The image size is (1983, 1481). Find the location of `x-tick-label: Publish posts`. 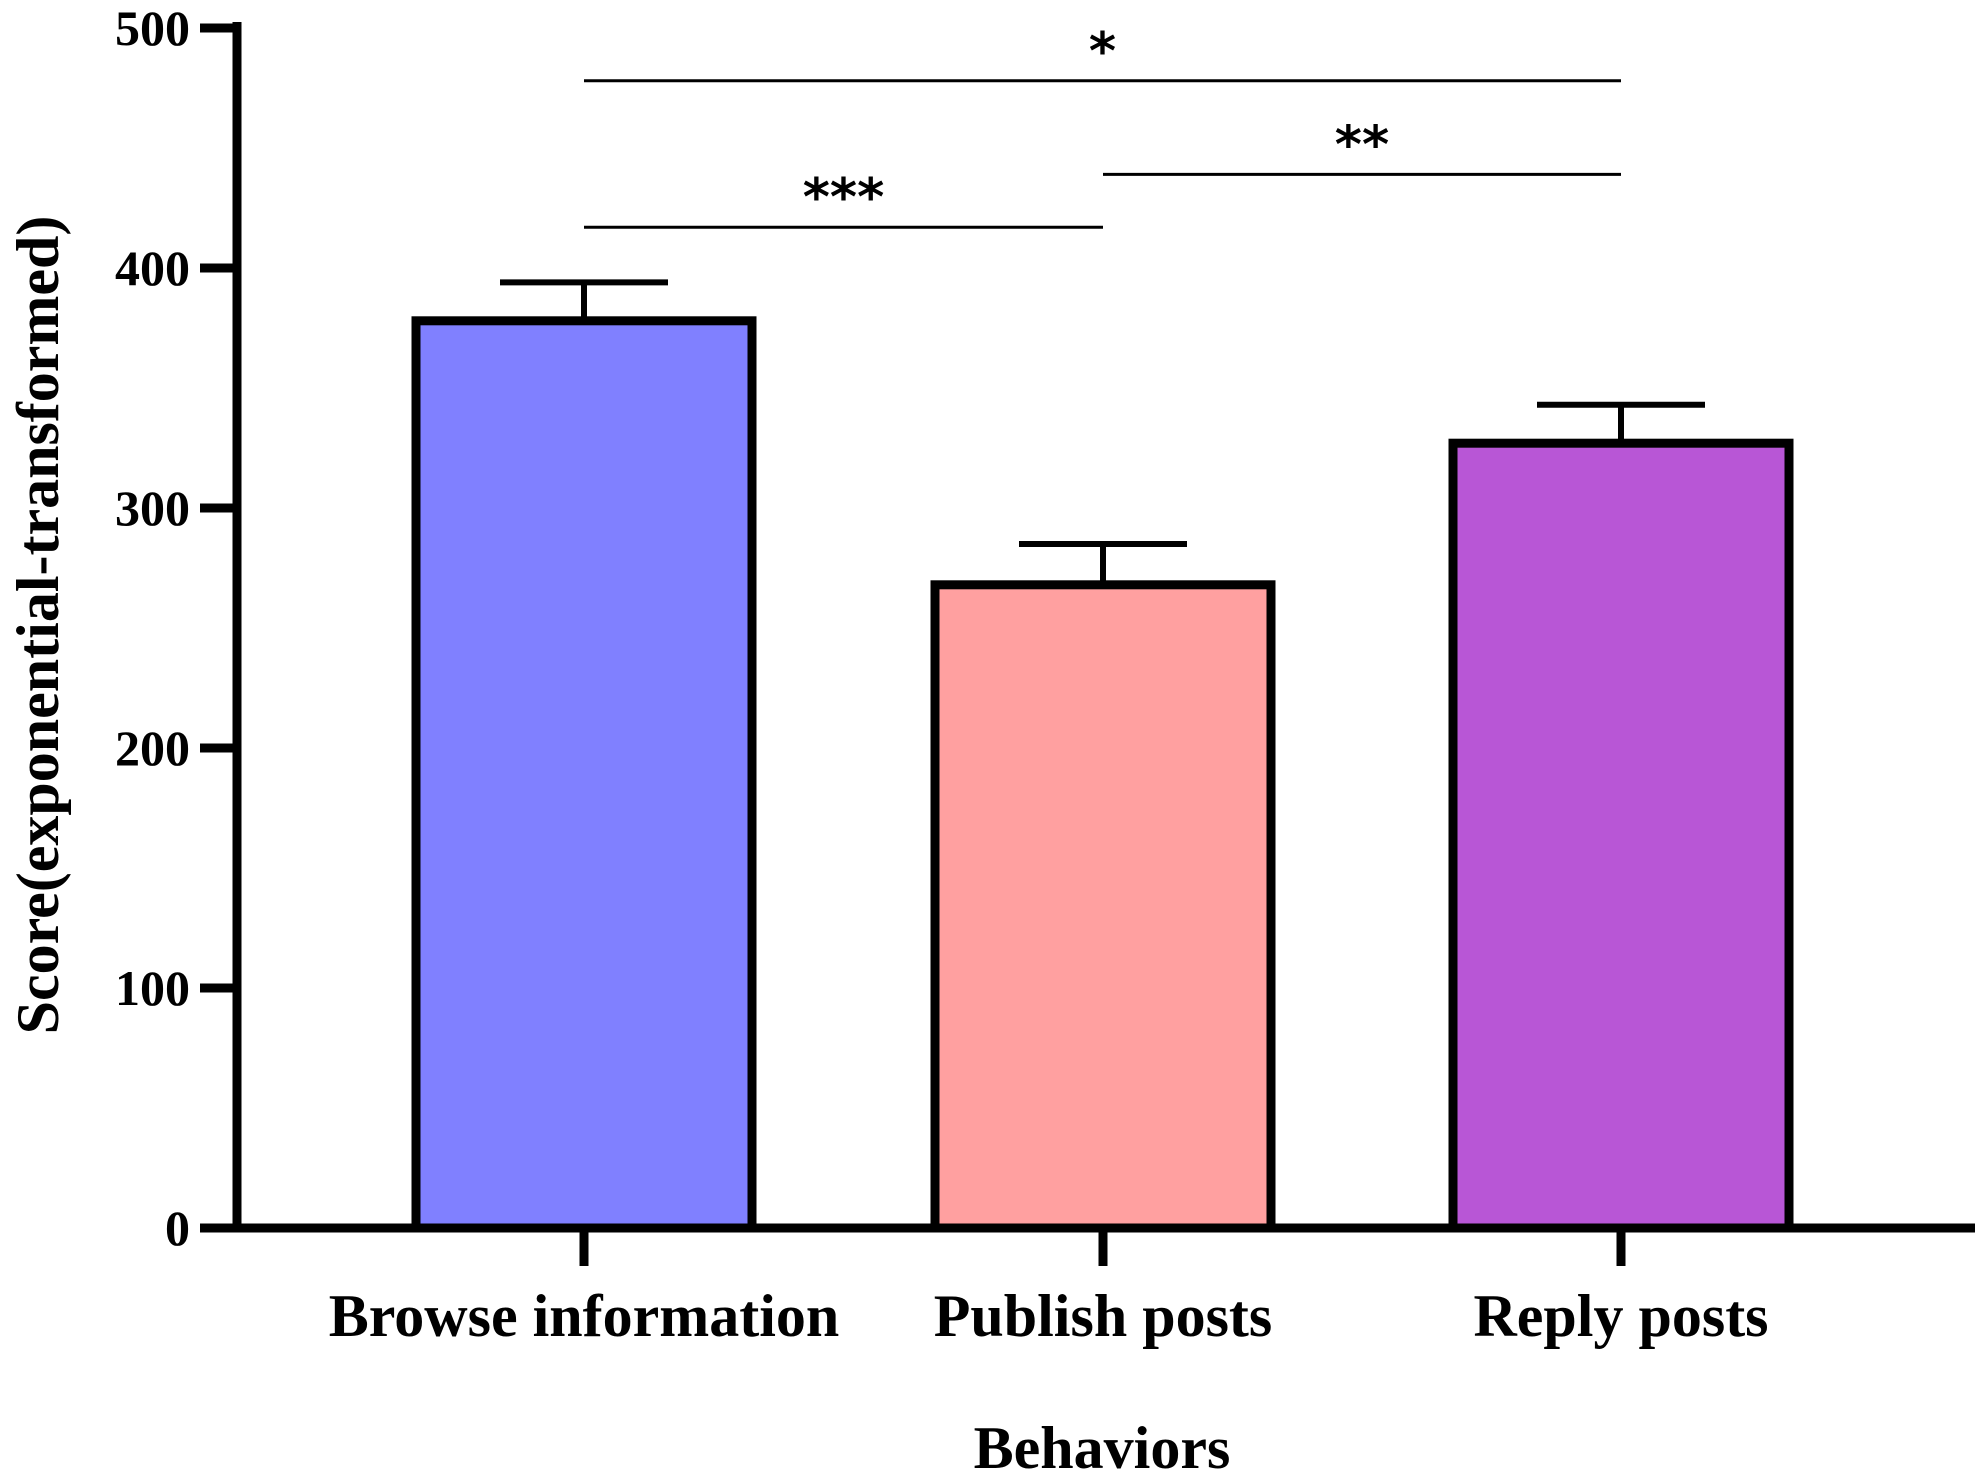

x-tick-label: Publish posts is located at coordinates (1103, 1316).